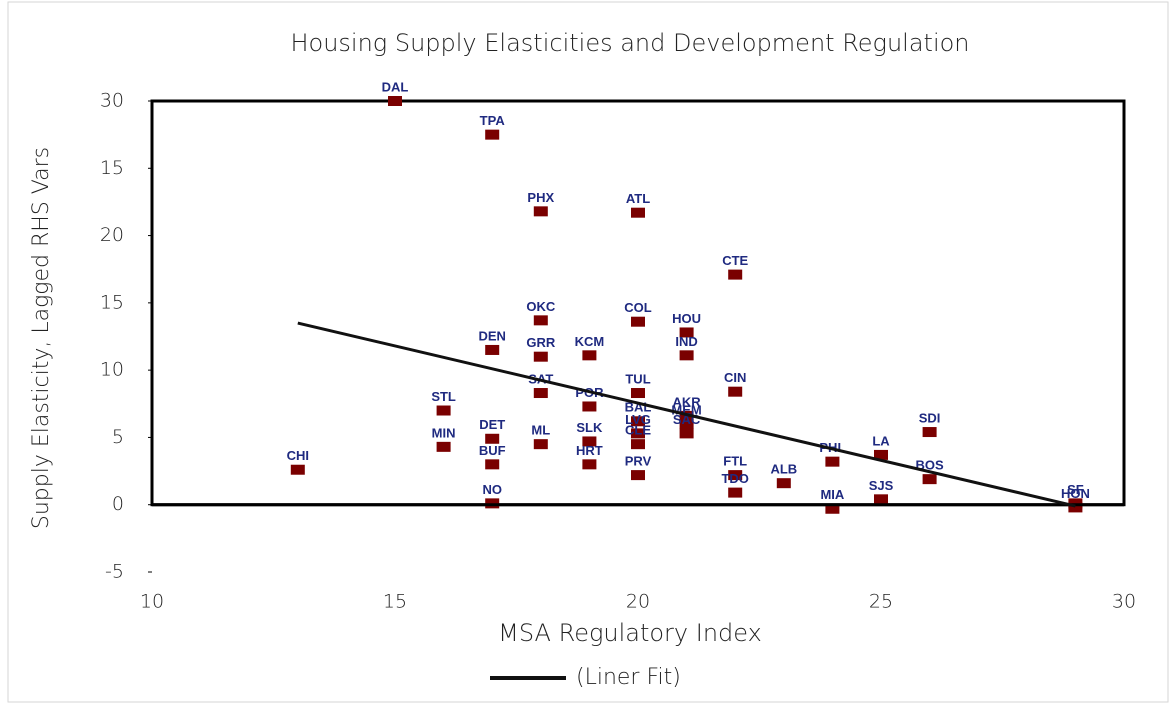  I want to click on point-label: LA, so click(881, 440).